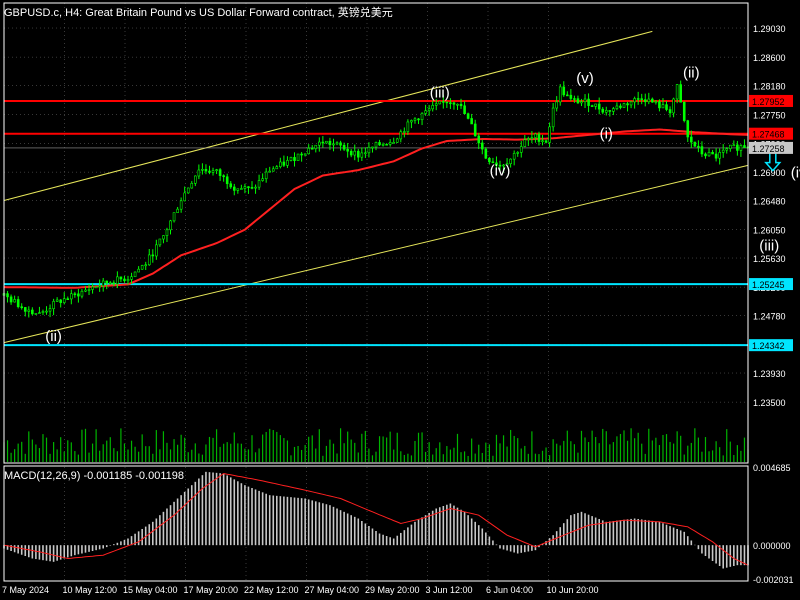 Image resolution: width=800 pixels, height=600 pixels. I want to click on time-tick-label: 7 May 2024, so click(25, 590).